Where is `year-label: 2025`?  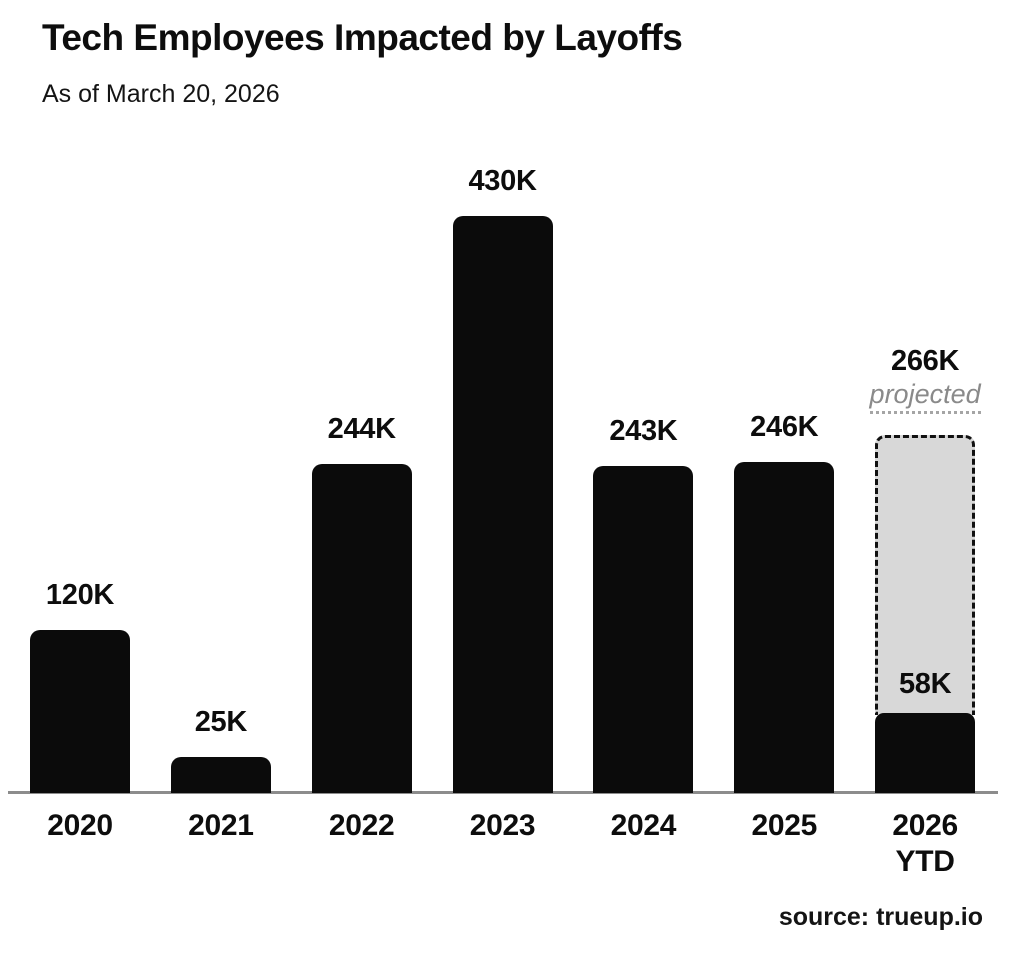 year-label: 2025 is located at coordinates (784, 825).